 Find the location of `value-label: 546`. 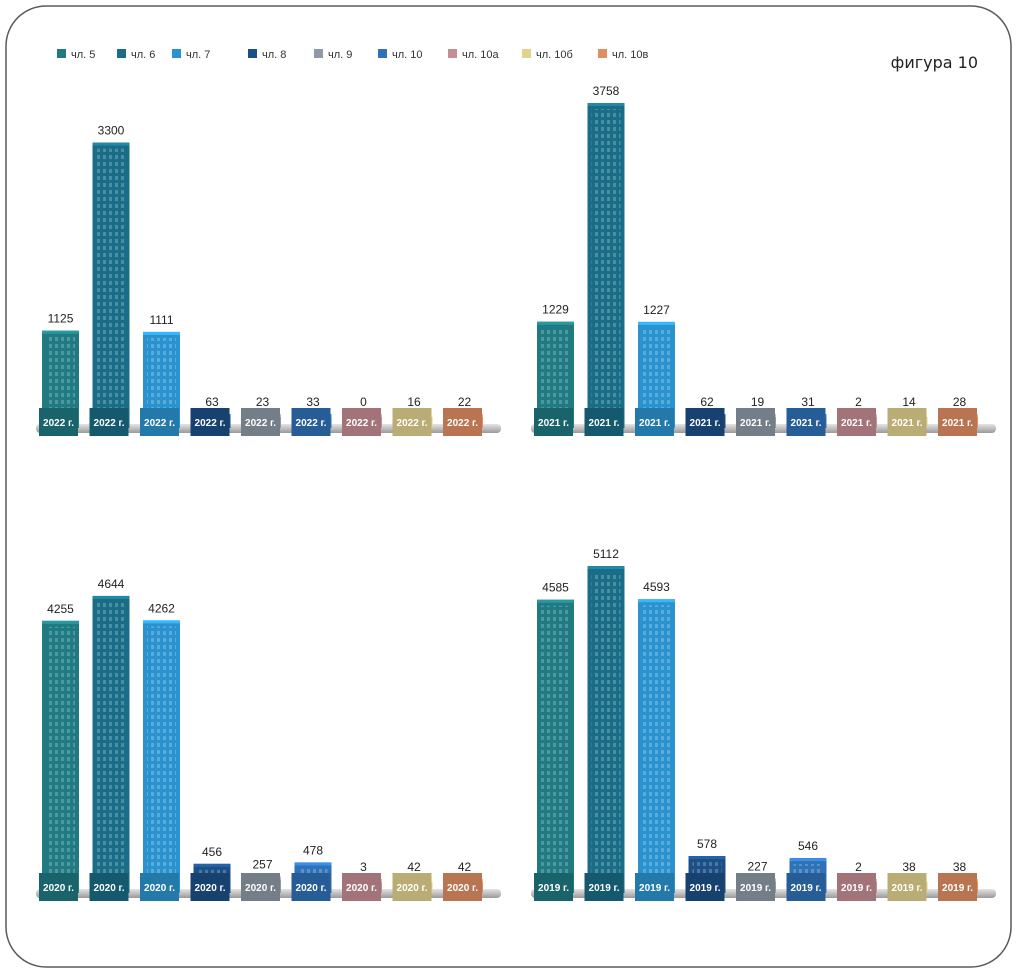

value-label: 546 is located at coordinates (808, 846).